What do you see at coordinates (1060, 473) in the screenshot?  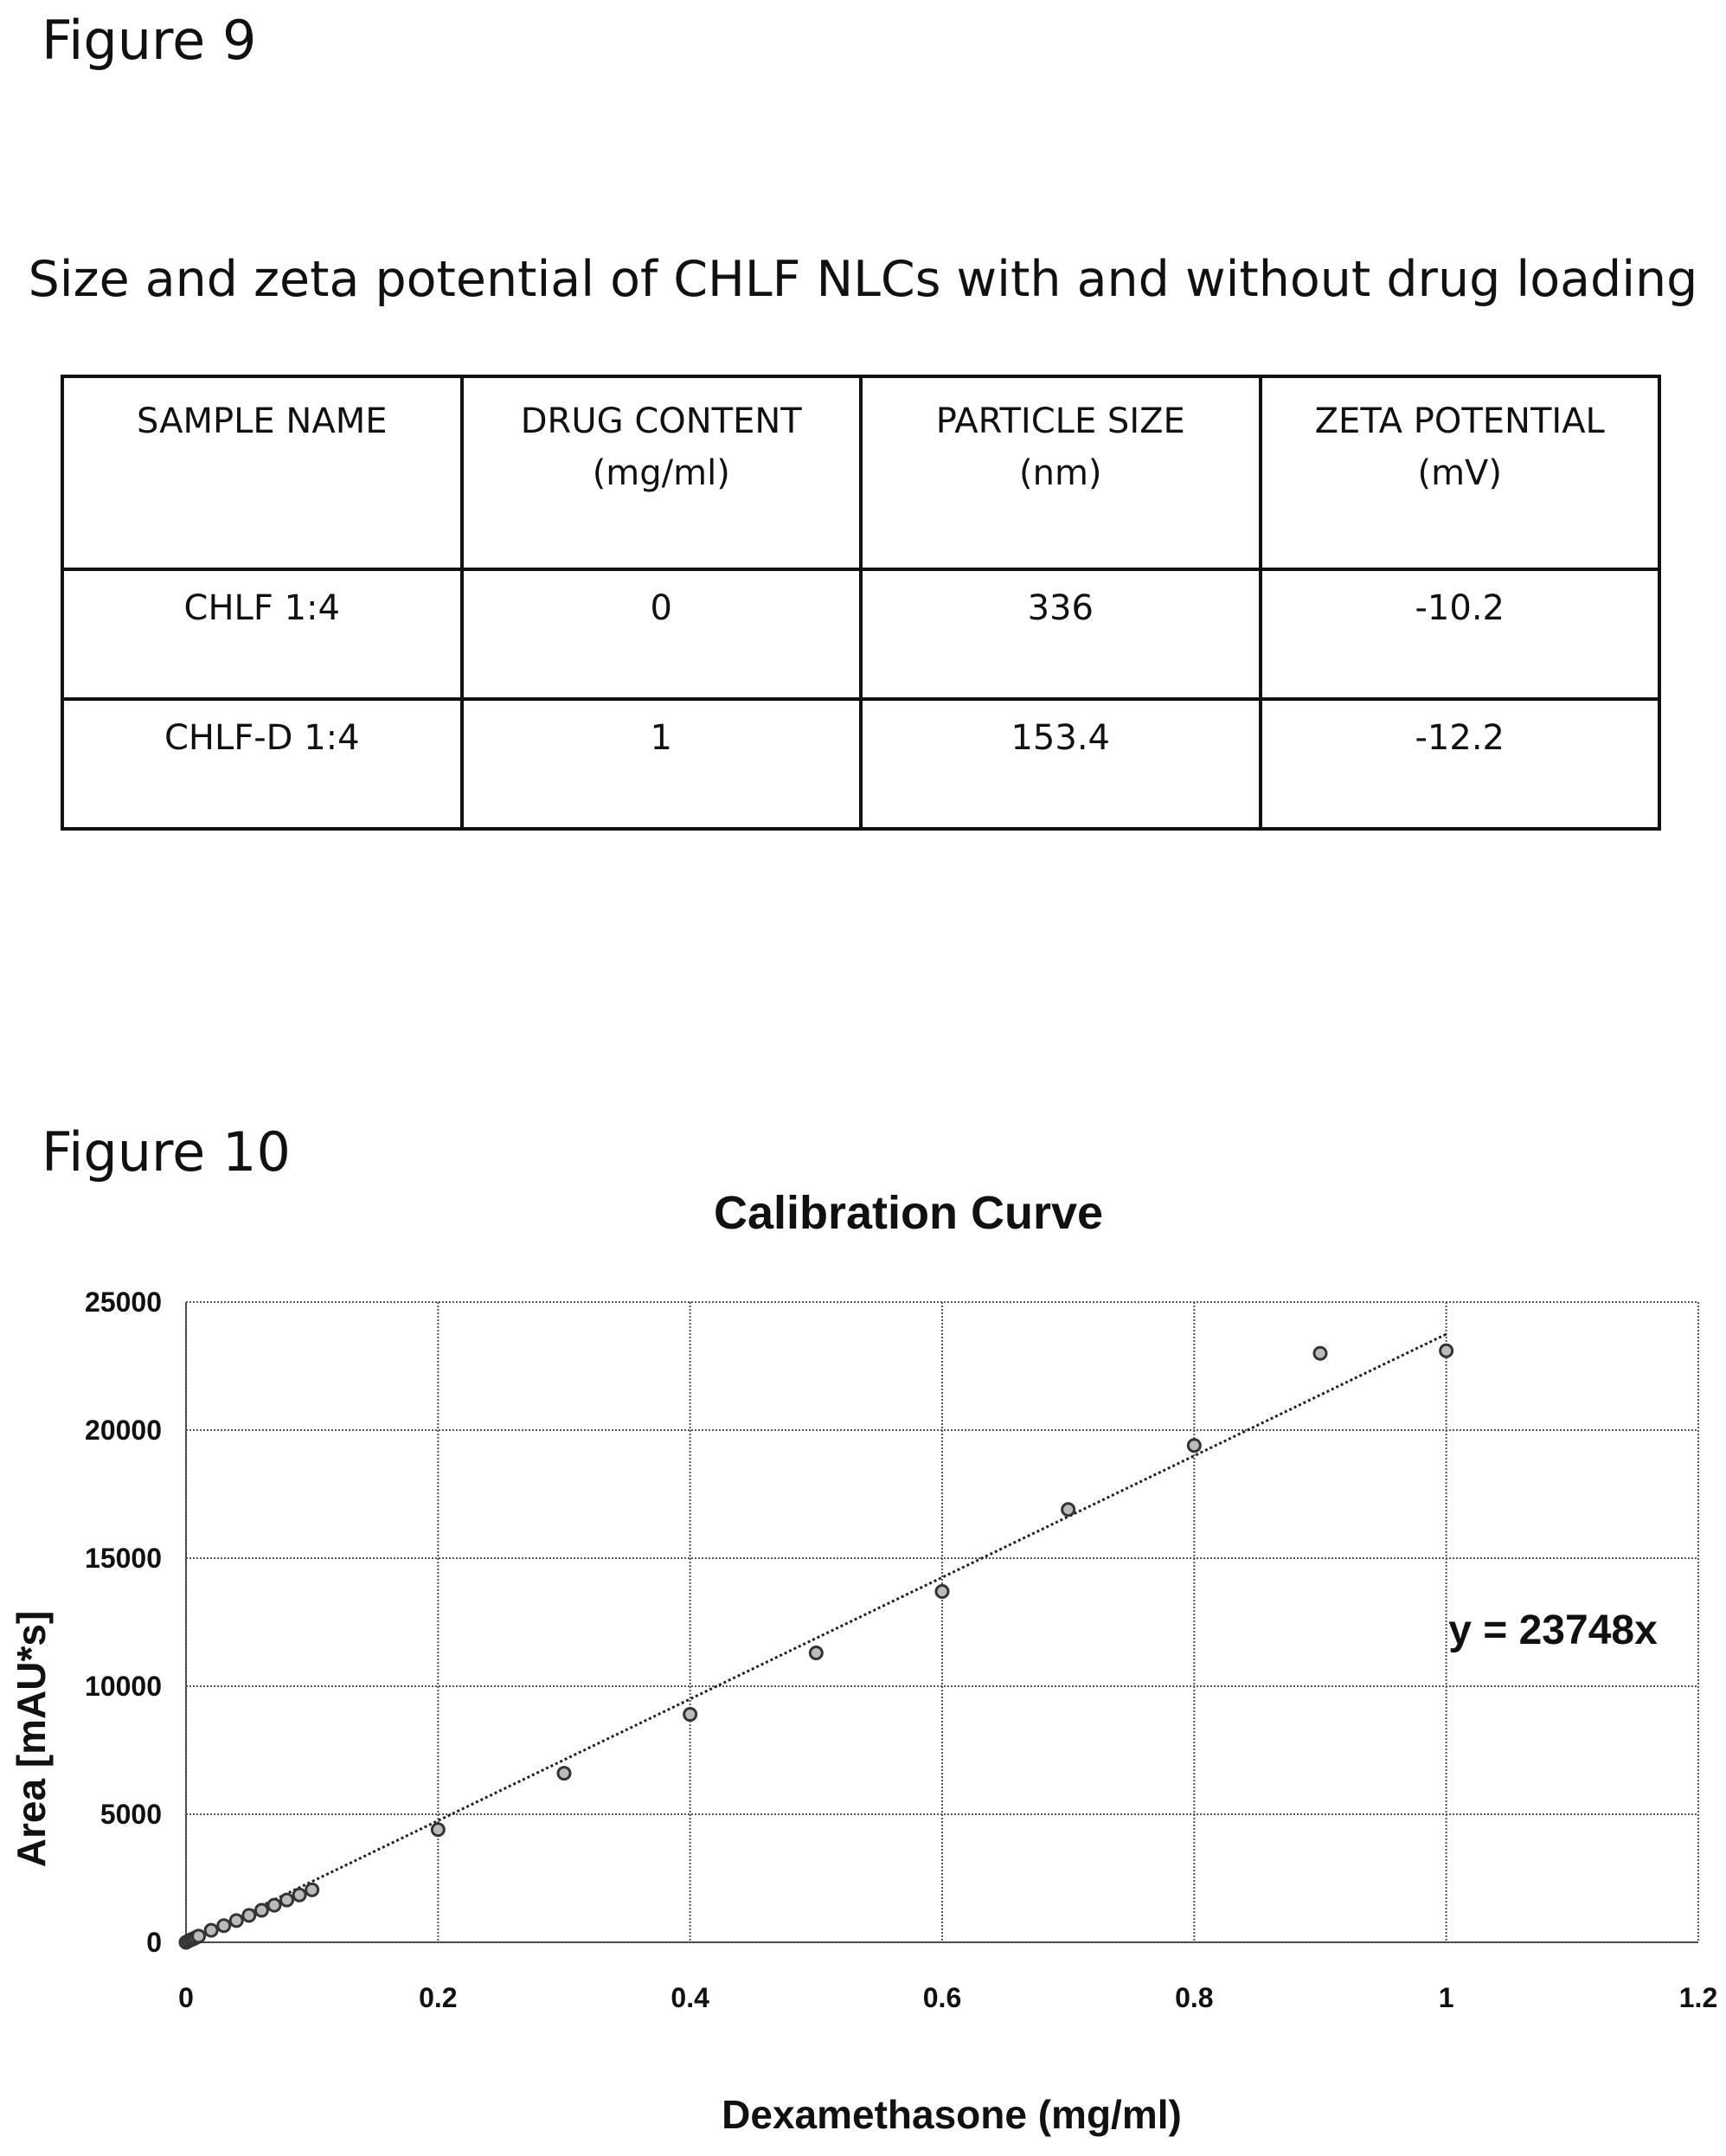 I see `column-header: PARTICLE SIZE (nm)` at bounding box center [1060, 473].